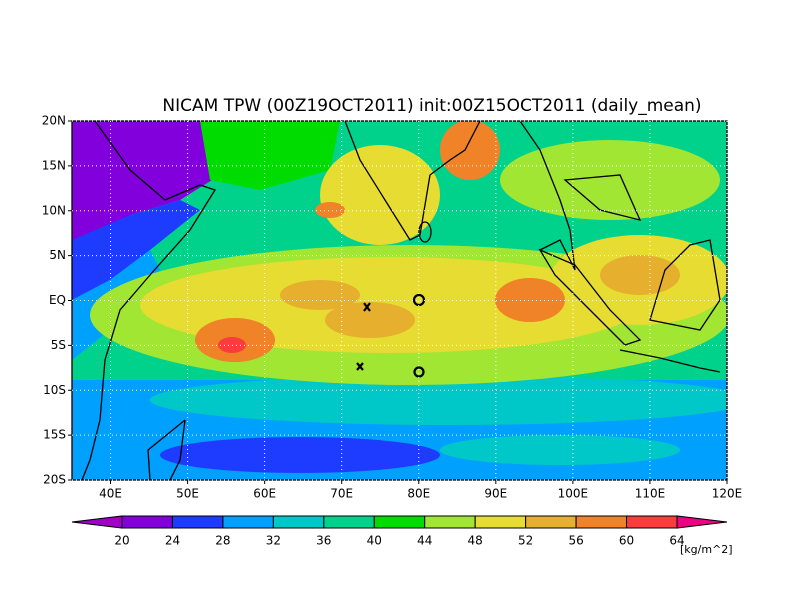  I want to click on x-tick-label: 40E, so click(110, 494).